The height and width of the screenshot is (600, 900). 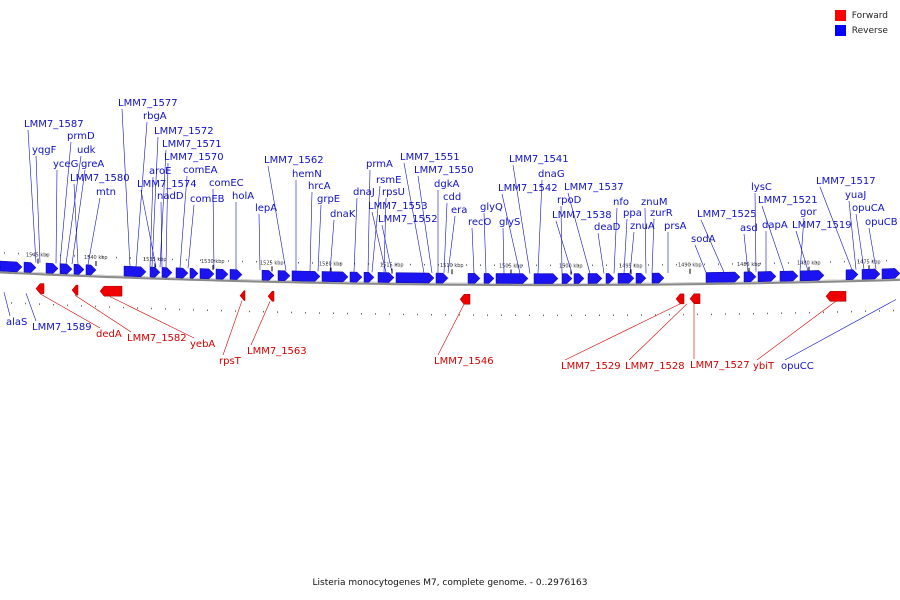 I want to click on gene-label-znua: znuA, so click(x=642, y=226).